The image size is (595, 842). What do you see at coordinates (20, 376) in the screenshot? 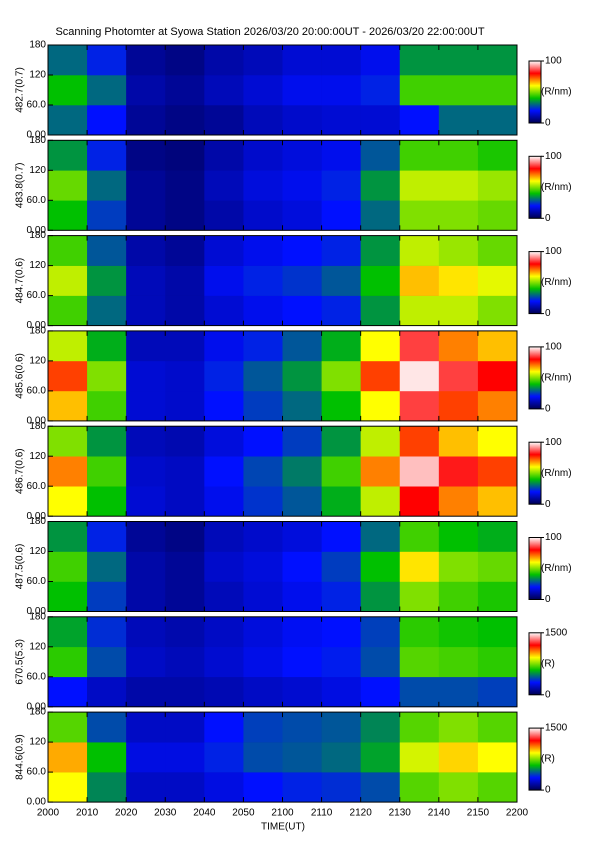
I see `y-axis-label: 485.6(0.6)` at bounding box center [20, 376].